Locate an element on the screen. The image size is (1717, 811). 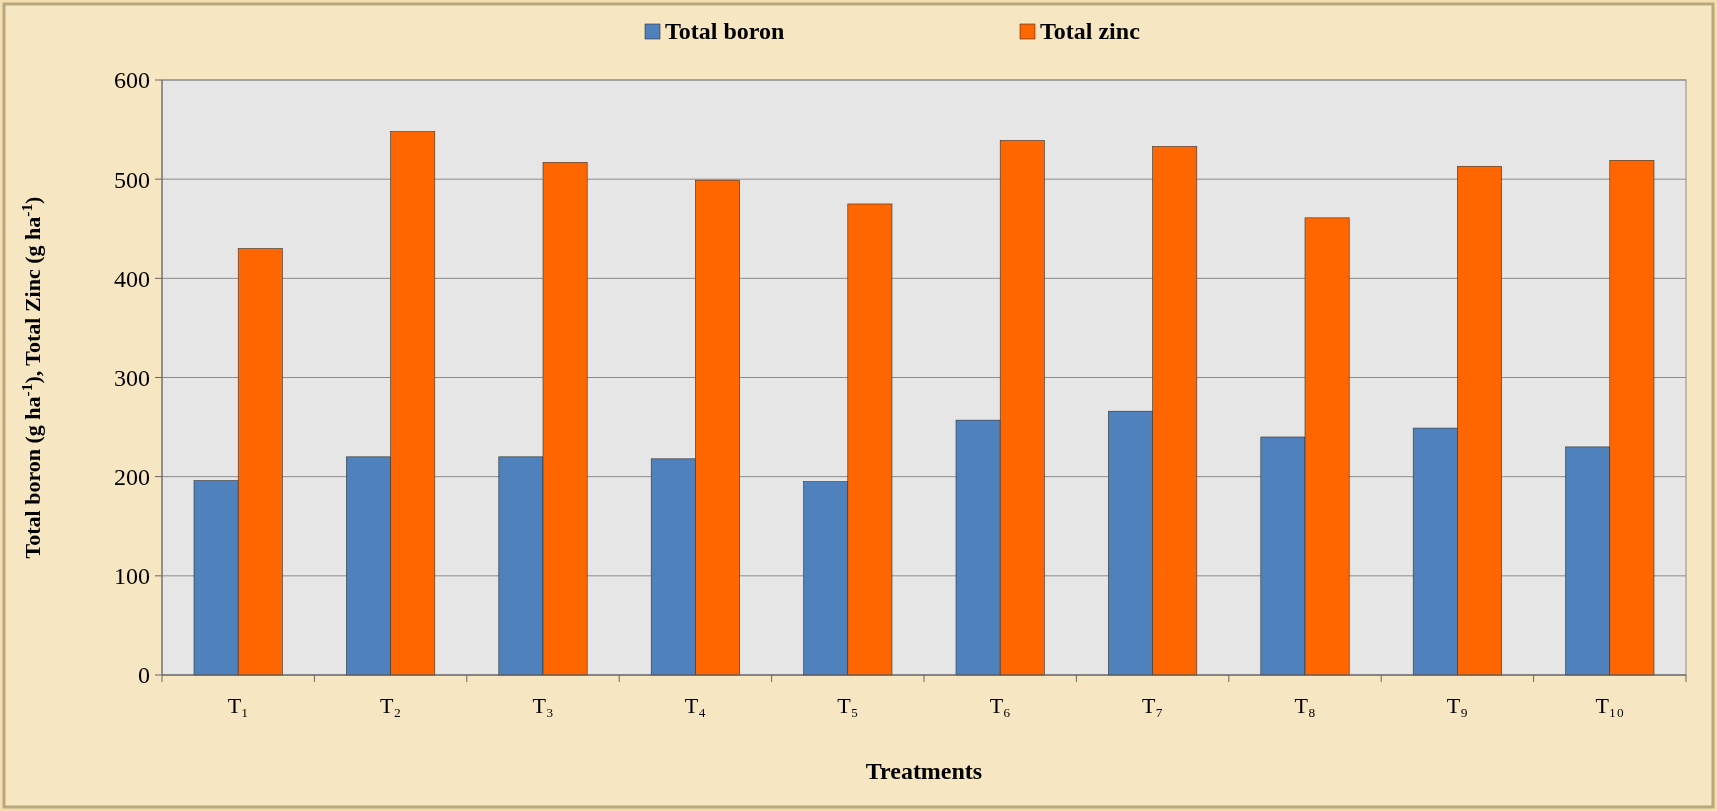
y-tick-label: 300 is located at coordinates (132, 377).